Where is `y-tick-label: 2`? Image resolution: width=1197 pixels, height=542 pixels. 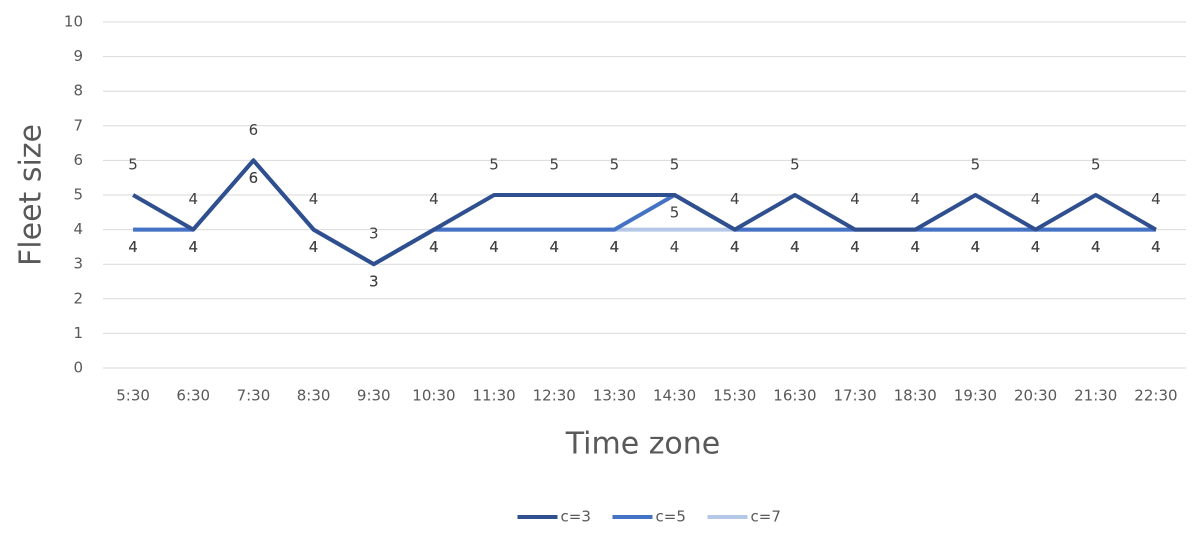
y-tick-label: 2 is located at coordinates (78, 298).